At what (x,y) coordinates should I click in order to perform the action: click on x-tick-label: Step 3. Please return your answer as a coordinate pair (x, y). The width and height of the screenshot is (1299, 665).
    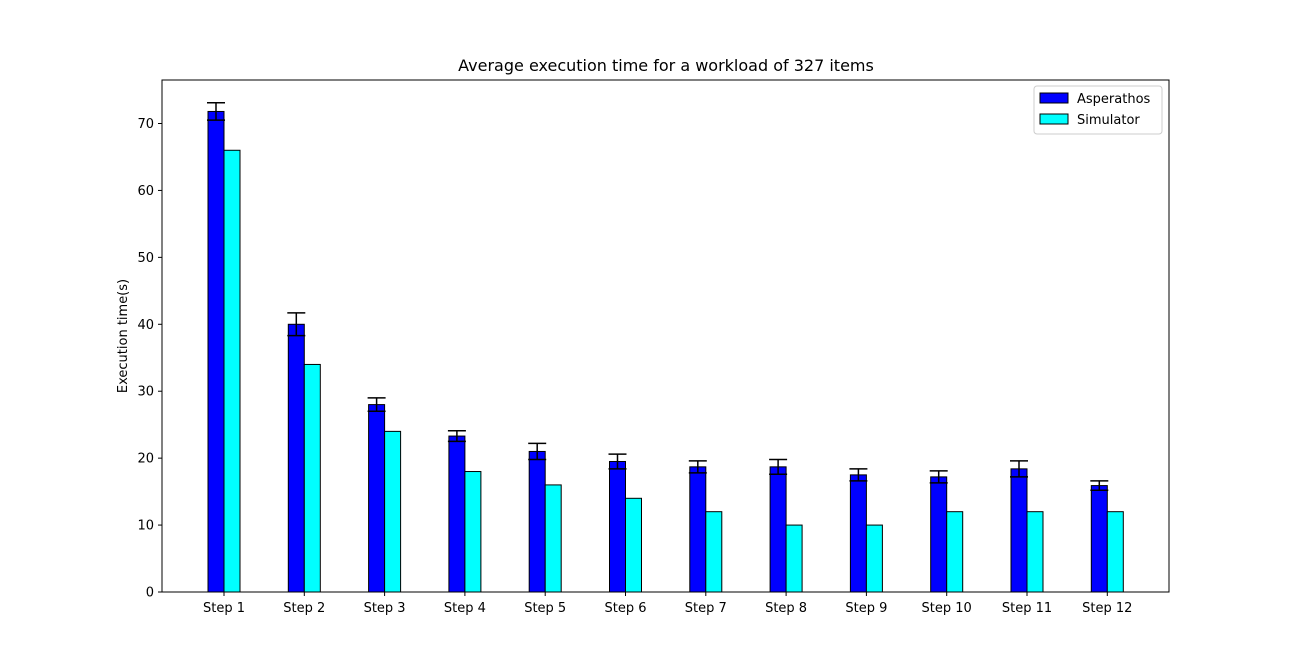
    Looking at the image, I should click on (385, 608).